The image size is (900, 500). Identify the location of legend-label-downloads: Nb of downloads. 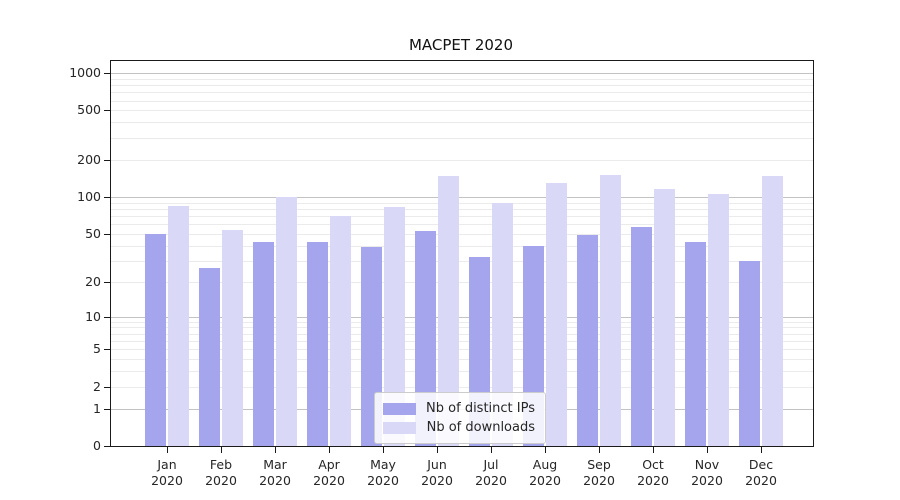
(480, 427).